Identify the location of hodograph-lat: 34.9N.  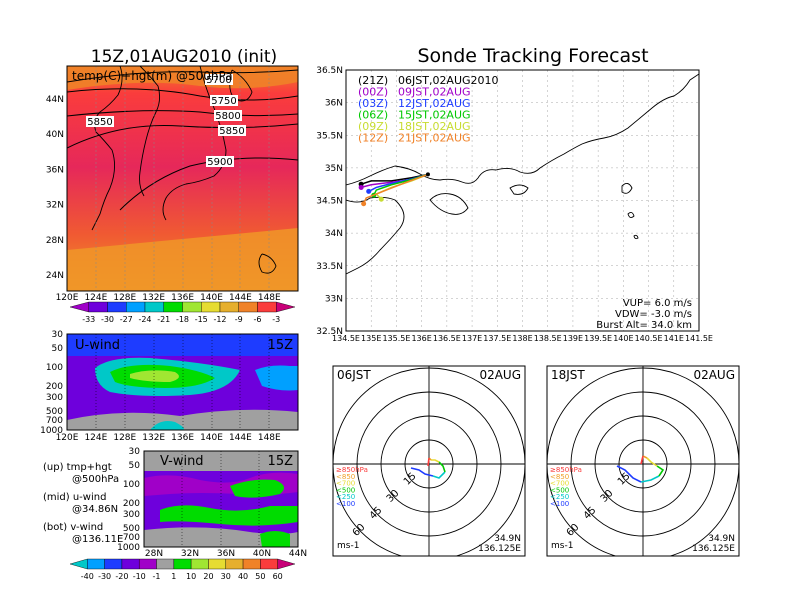
(507, 539).